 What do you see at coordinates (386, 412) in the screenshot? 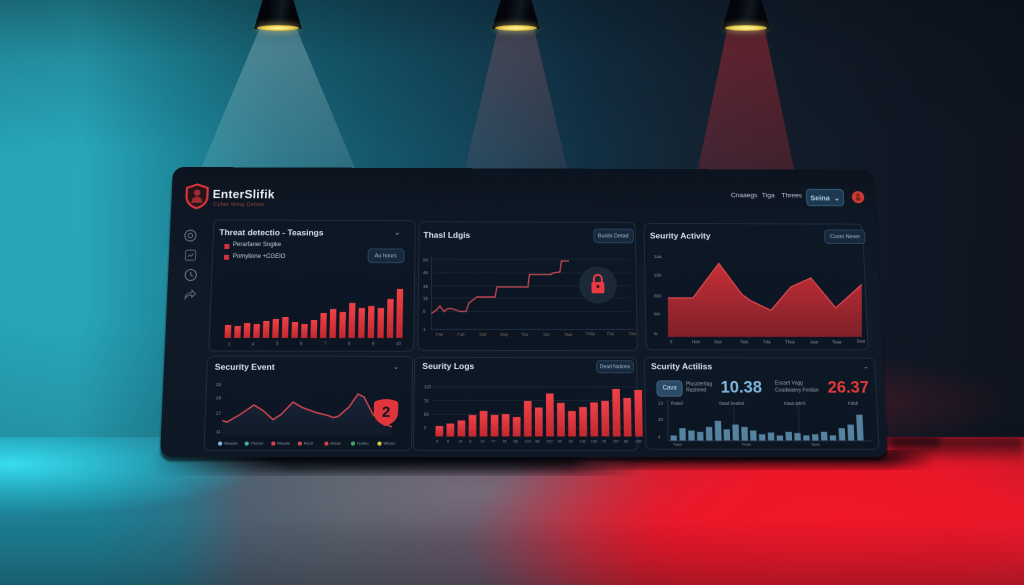
I see `svg-text: 2` at bounding box center [386, 412].